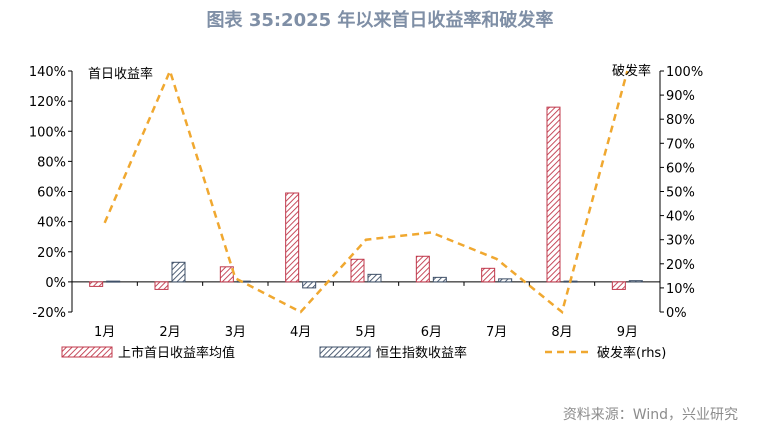 The height and width of the screenshot is (430, 760). What do you see at coordinates (47, 132) in the screenshot?
I see `y-left-tick-label: 100%` at bounding box center [47, 132].